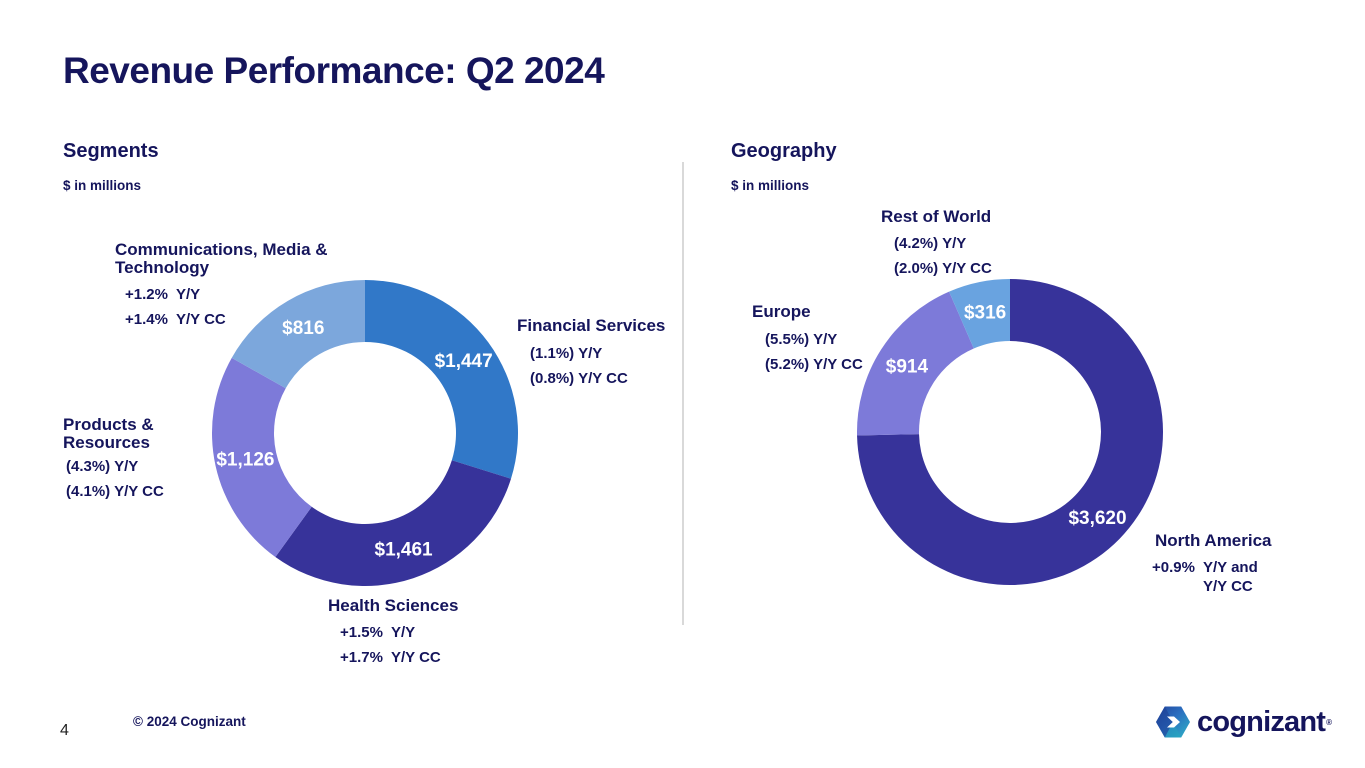  Describe the element at coordinates (907, 367) in the screenshot. I see `donut-value-europe: $914` at that location.